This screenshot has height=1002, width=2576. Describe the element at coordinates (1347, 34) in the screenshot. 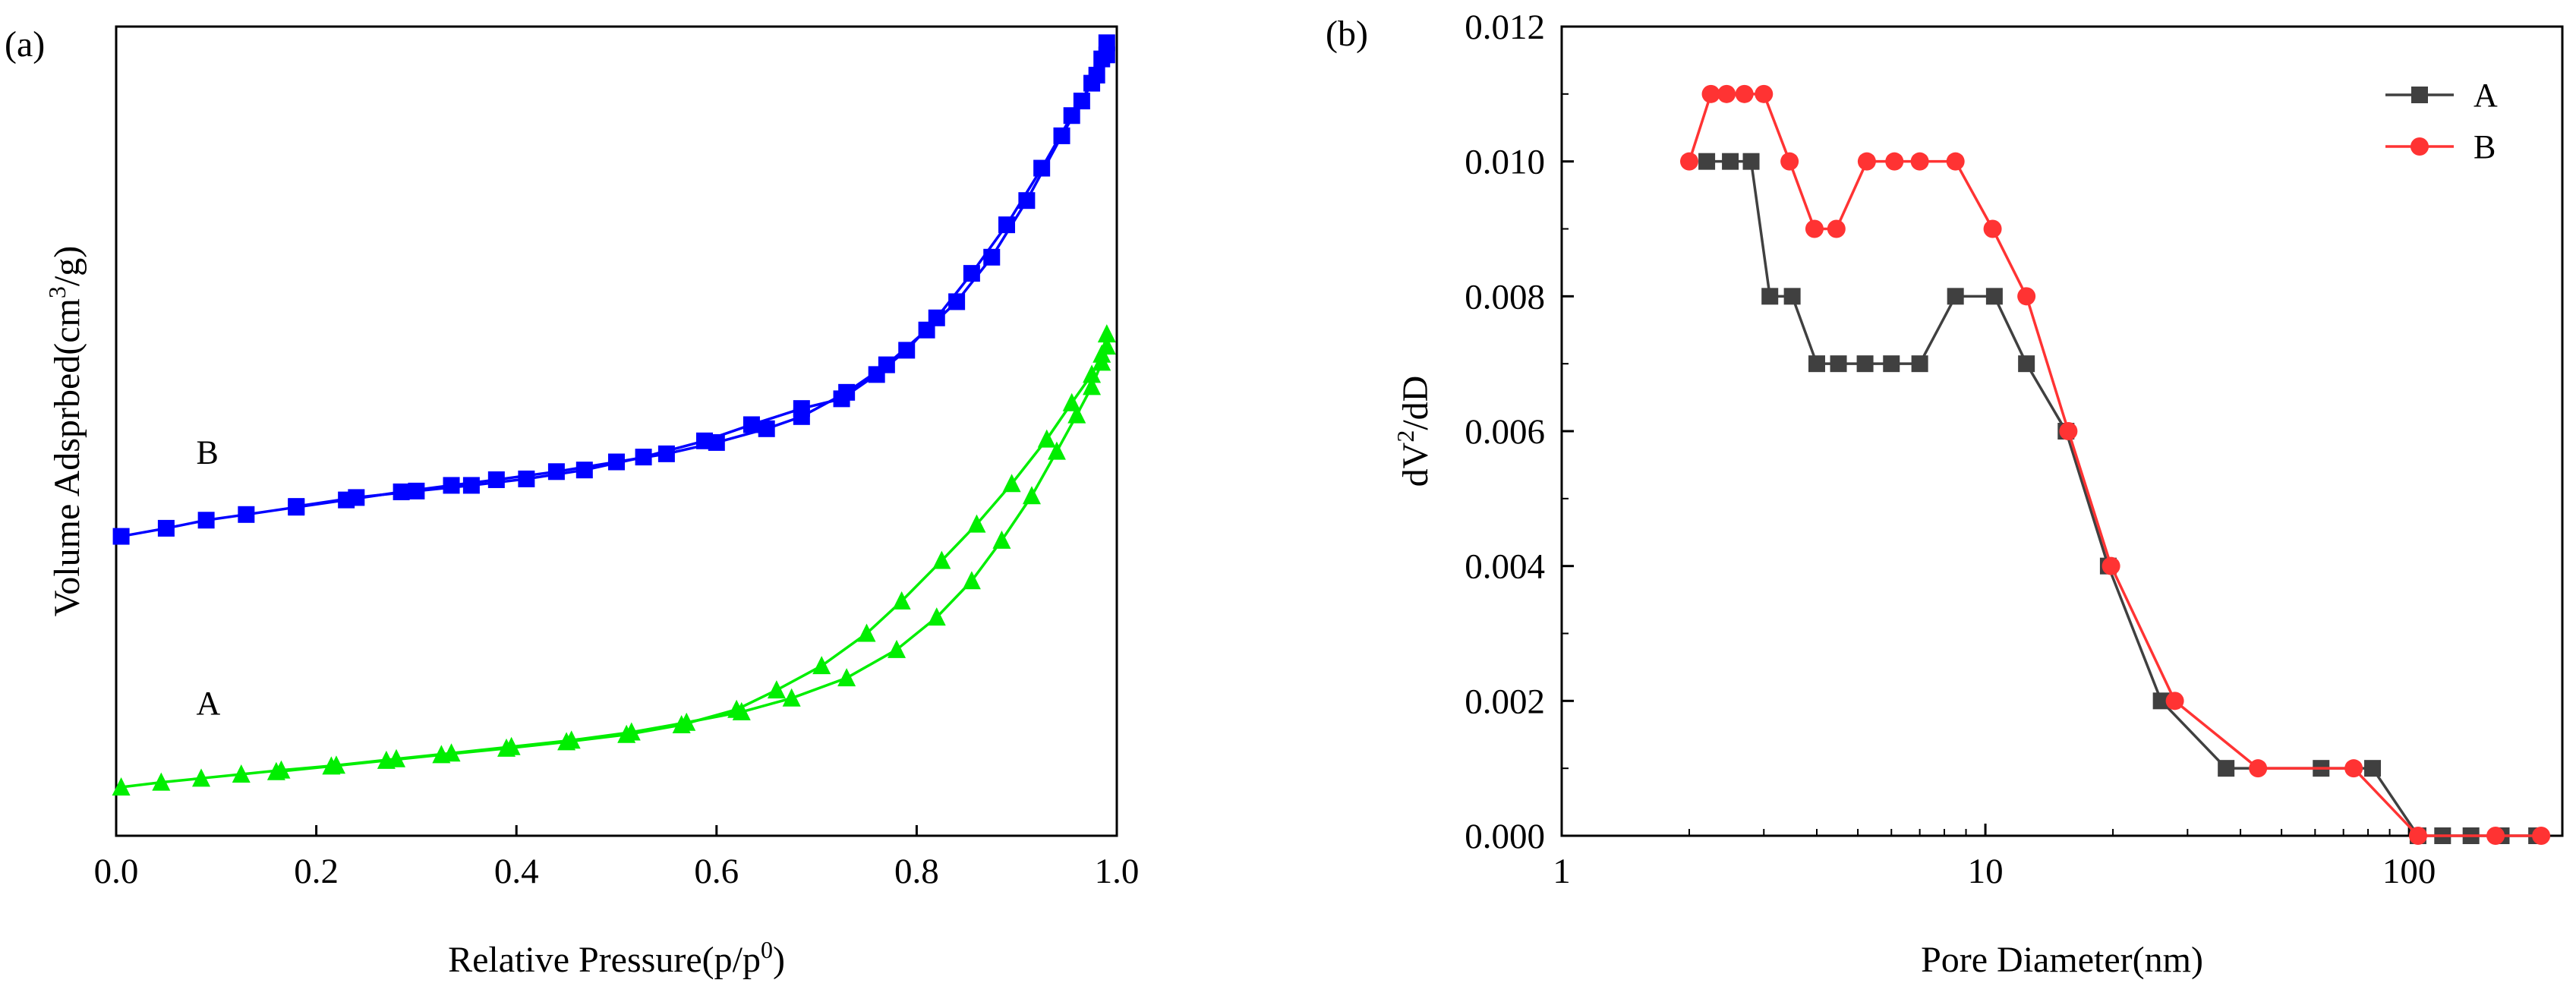

I see `panel-b-label: (b)` at that location.